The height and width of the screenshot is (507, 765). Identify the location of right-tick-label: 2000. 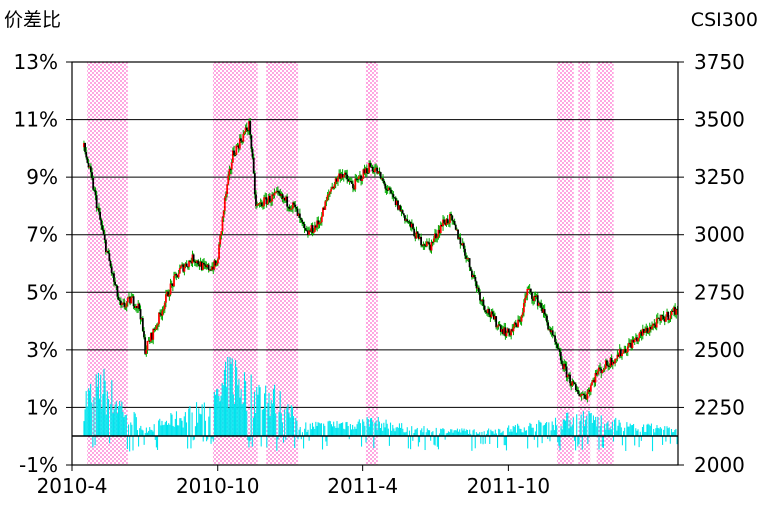
(719, 465).